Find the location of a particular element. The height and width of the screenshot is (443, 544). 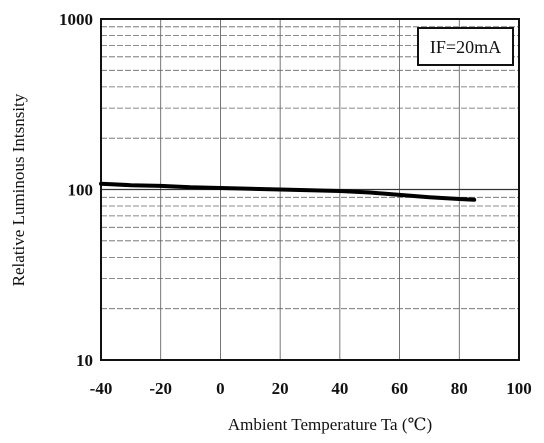

annotation-box: IF=20mA is located at coordinates (465, 46).